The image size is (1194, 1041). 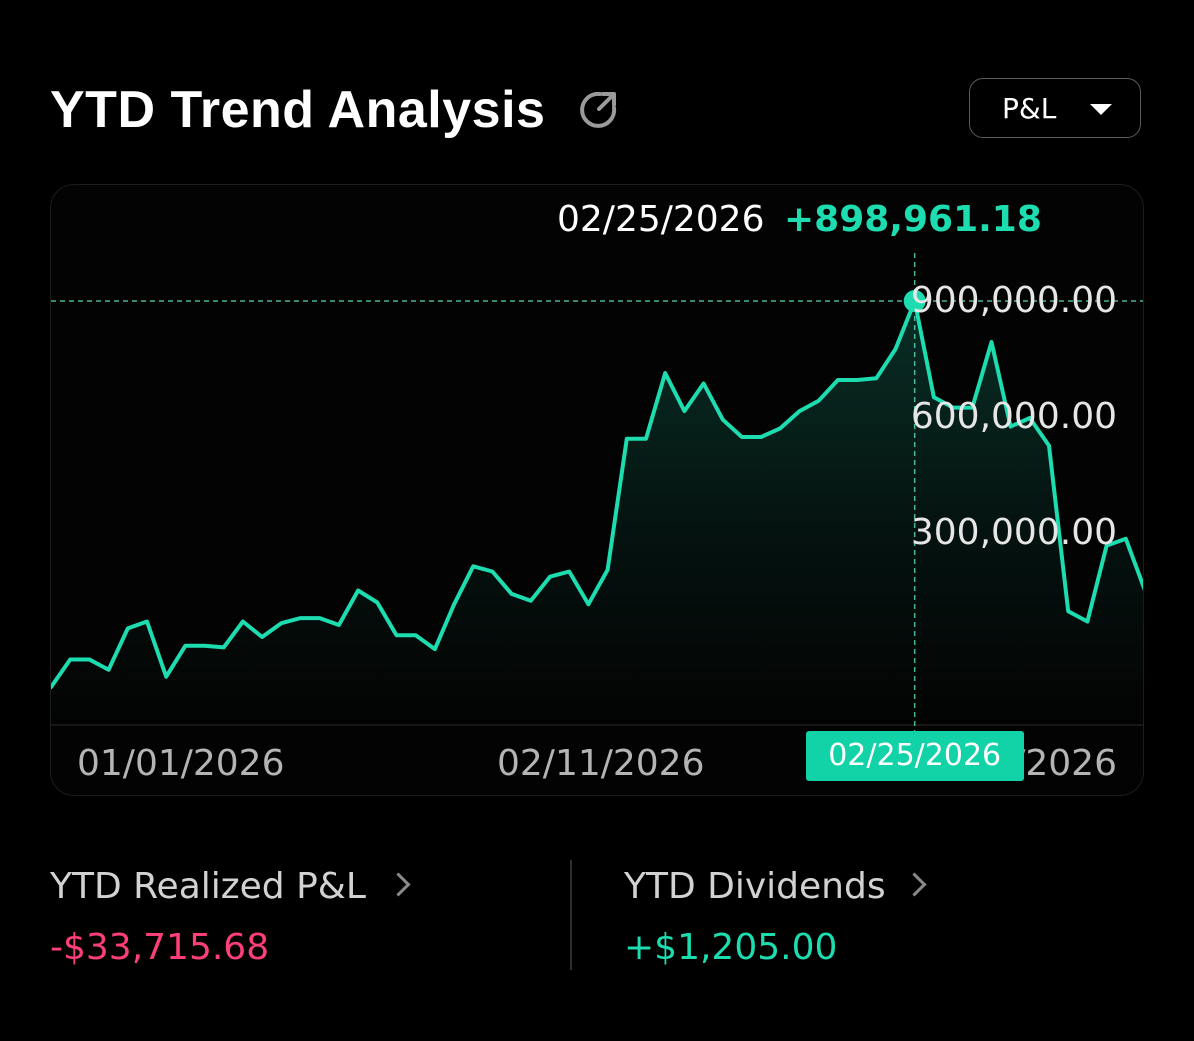 I want to click on y-tick-label: 600,000.00, so click(x=1013, y=416).